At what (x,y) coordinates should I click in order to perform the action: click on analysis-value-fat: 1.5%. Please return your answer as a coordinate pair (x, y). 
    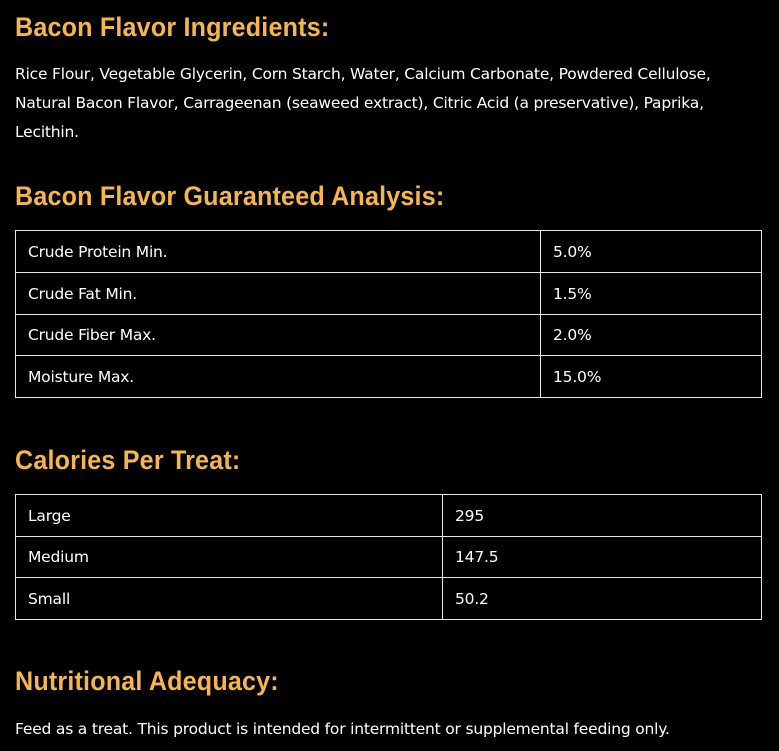
    Looking at the image, I should click on (651, 293).